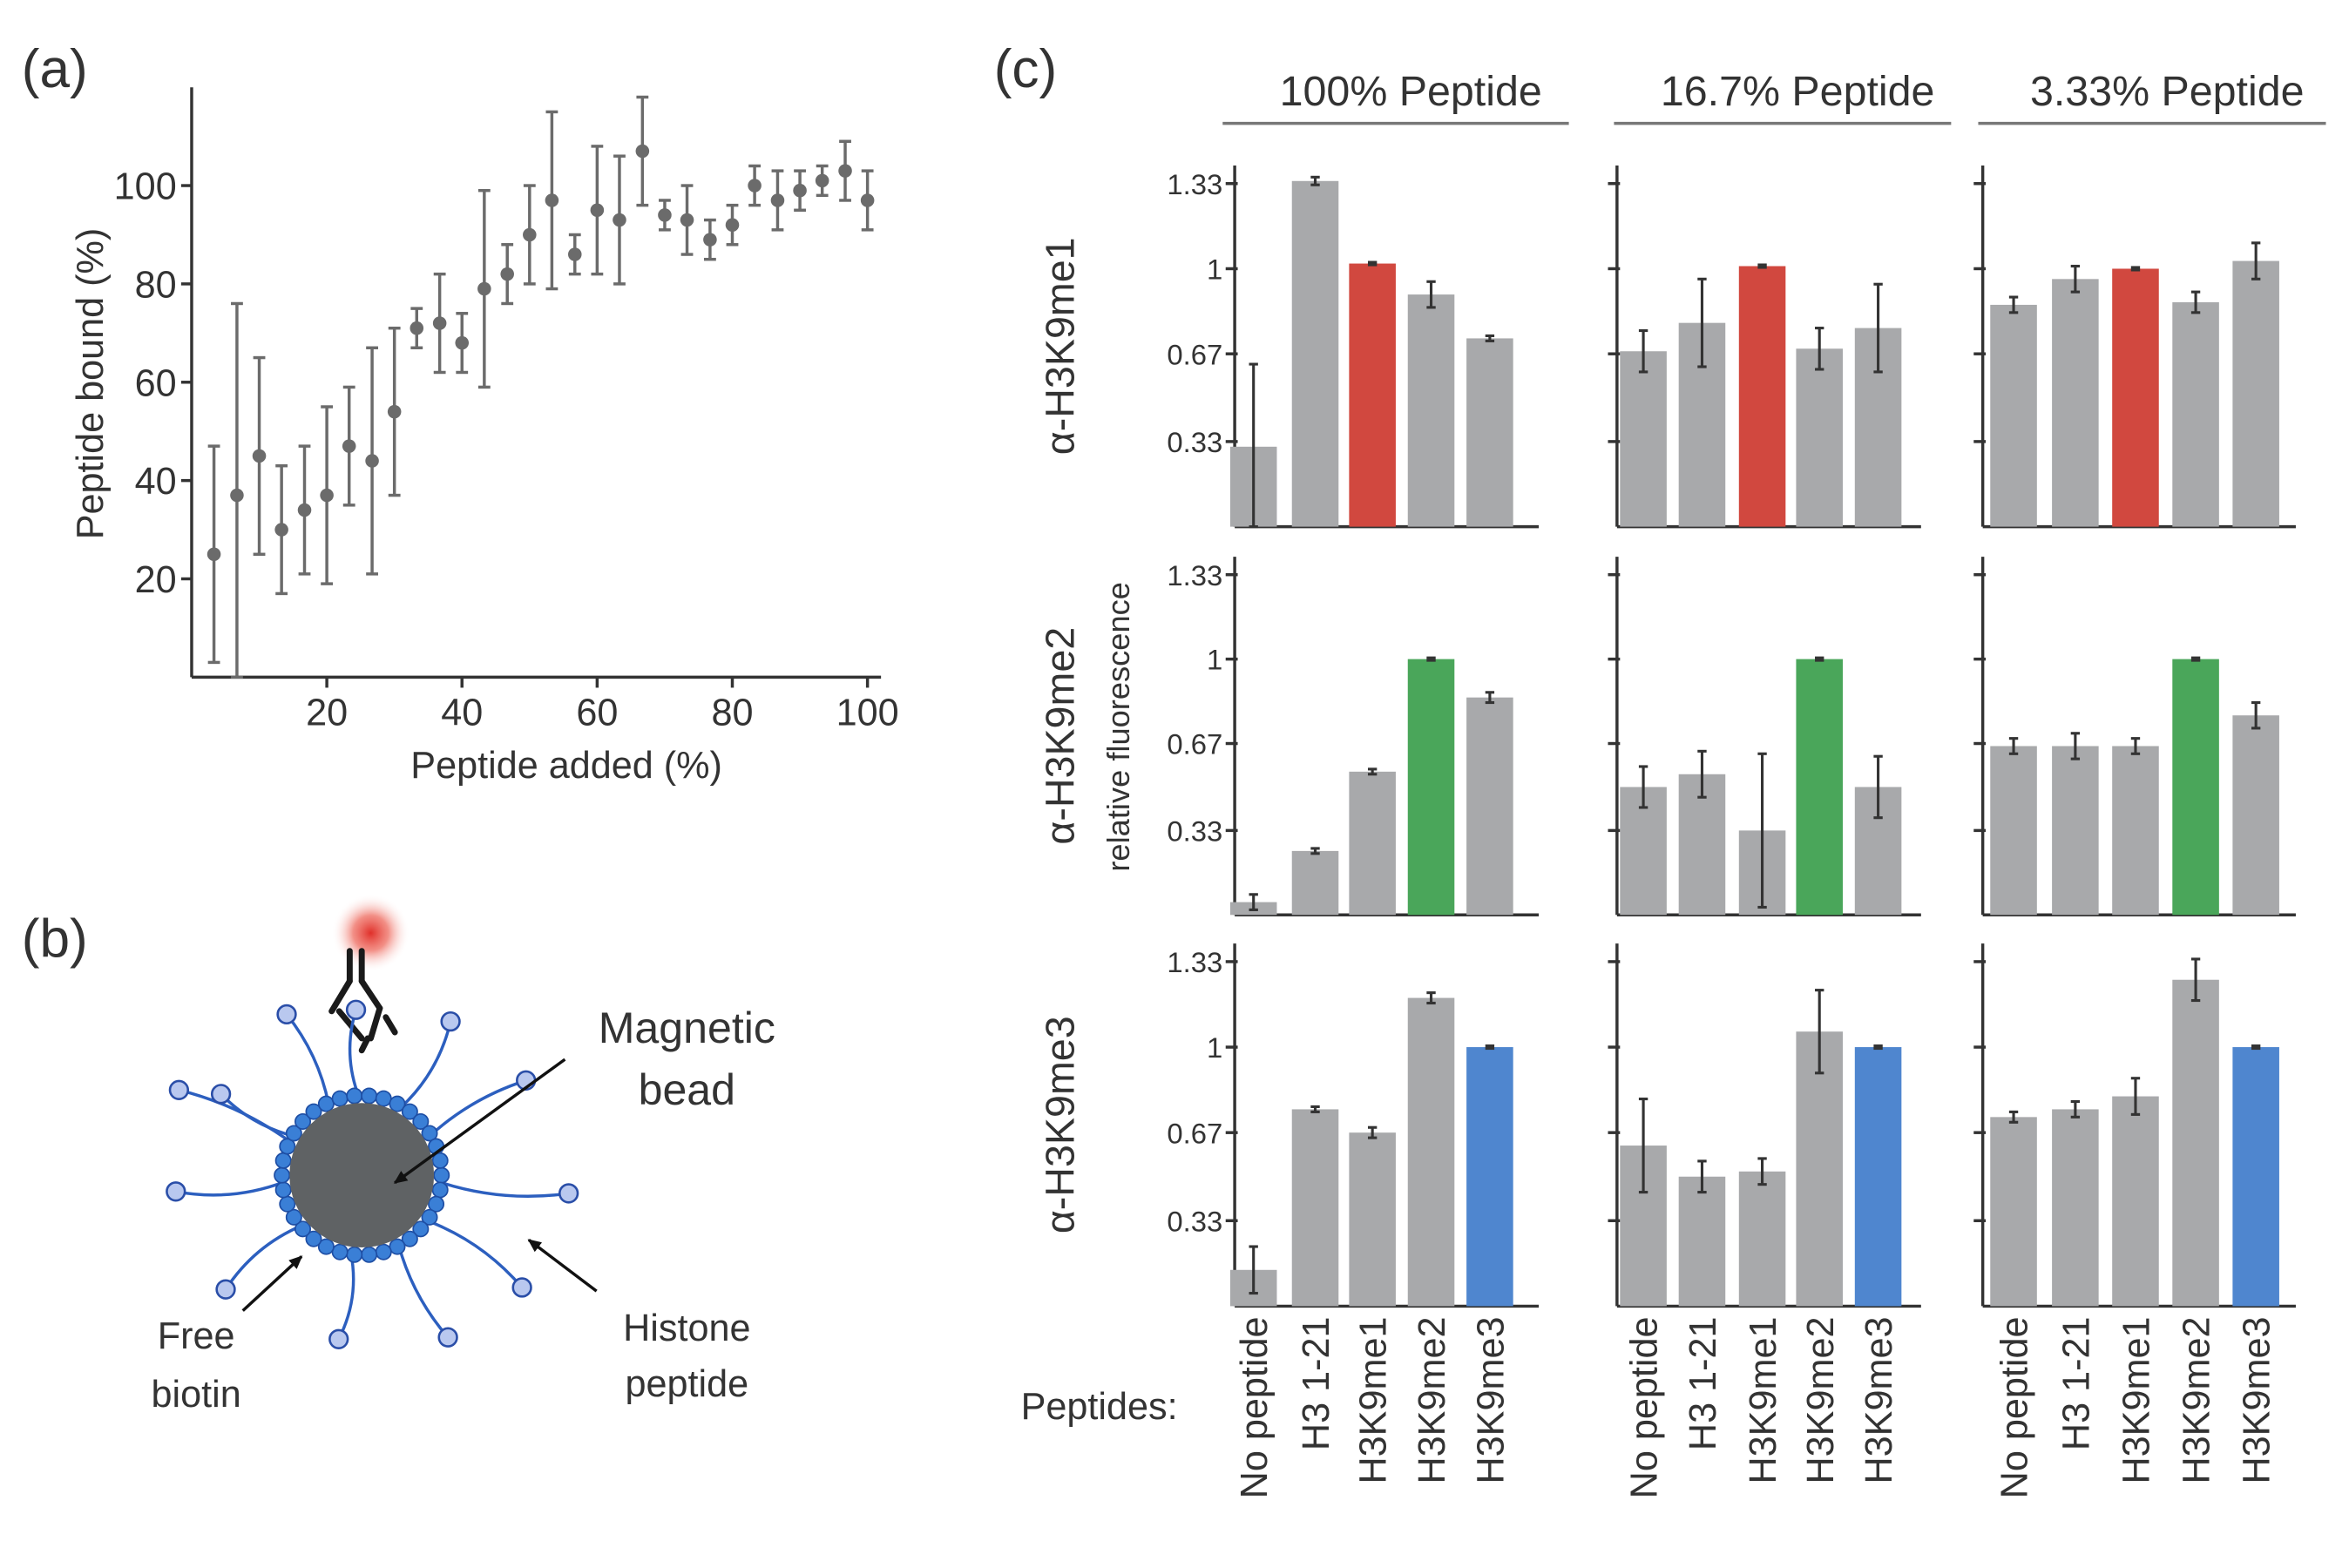  What do you see at coordinates (1645, 1408) in the screenshot?
I see `category-label: No peptide` at bounding box center [1645, 1408].